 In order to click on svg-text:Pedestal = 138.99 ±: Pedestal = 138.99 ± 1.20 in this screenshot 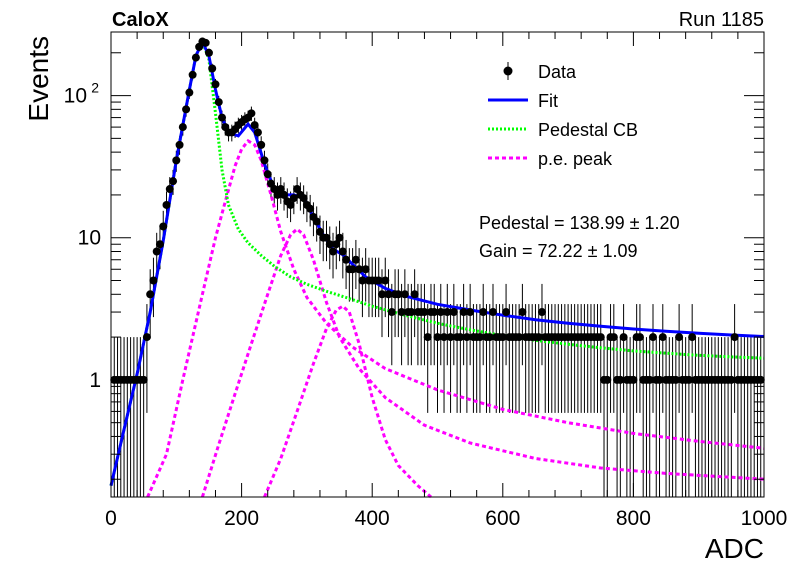, I will do `click(579, 223)`.